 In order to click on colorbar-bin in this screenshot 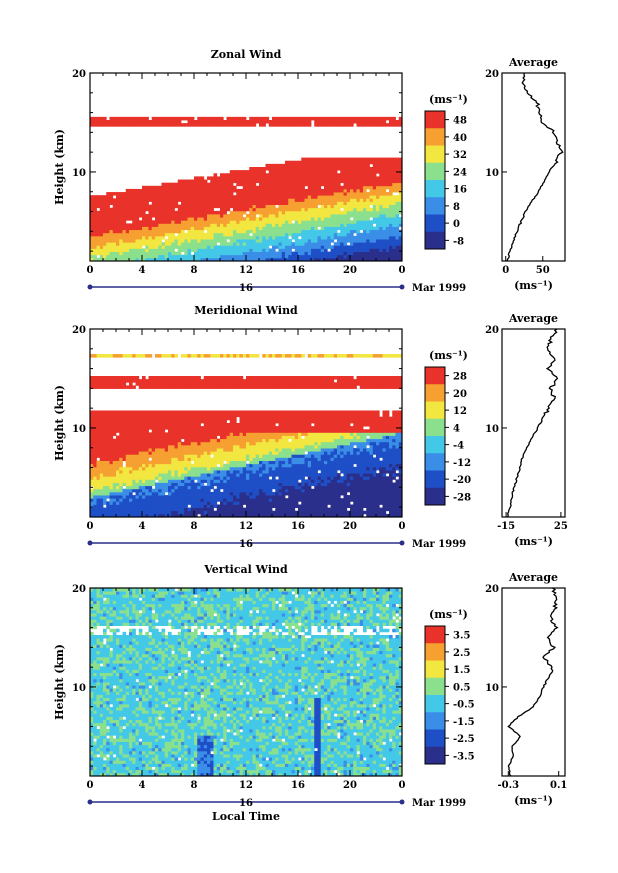, I will do `click(435, 120)`.